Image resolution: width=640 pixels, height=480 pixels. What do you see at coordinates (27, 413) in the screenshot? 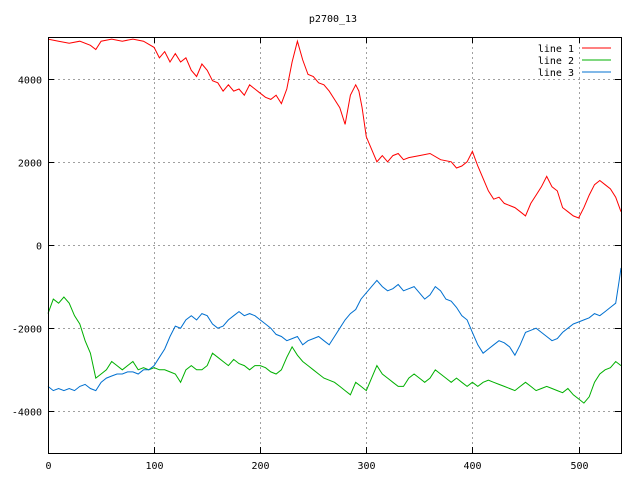
I see `y-tick-label: -4000` at bounding box center [27, 413].